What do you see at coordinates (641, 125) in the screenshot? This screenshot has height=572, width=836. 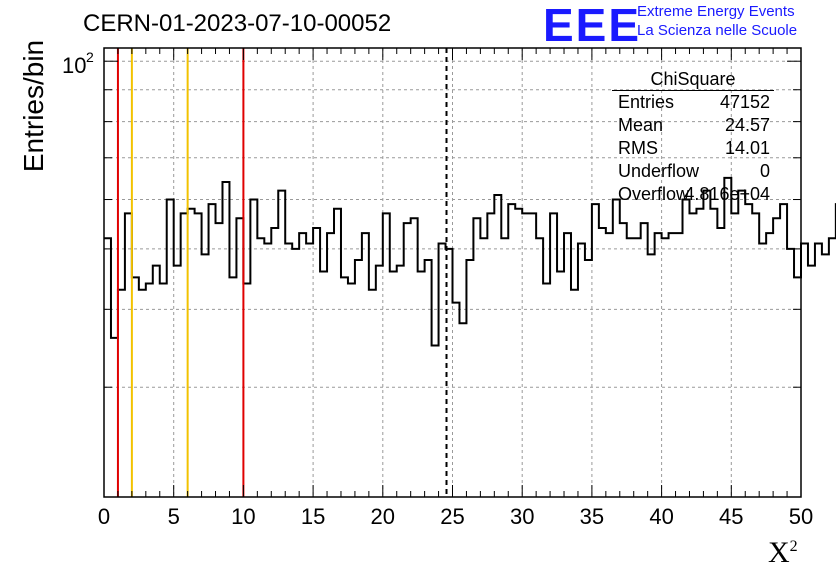 I see `stats-key: Mean` at bounding box center [641, 125].